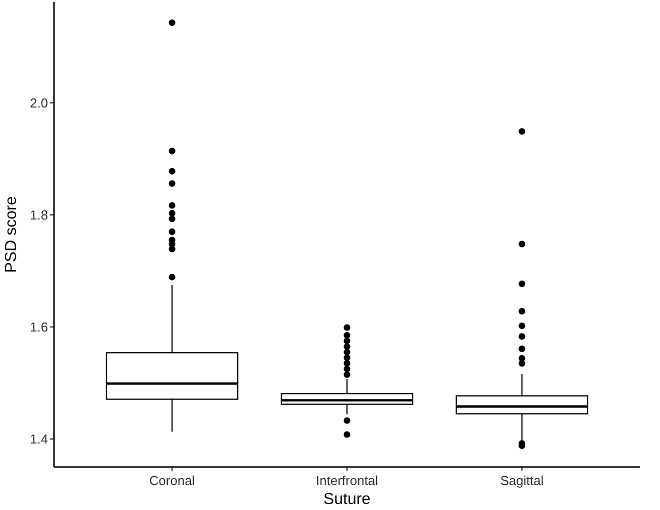 This screenshot has height=510, width=660. I want to click on x-tick-label: Sagittal, so click(522, 480).